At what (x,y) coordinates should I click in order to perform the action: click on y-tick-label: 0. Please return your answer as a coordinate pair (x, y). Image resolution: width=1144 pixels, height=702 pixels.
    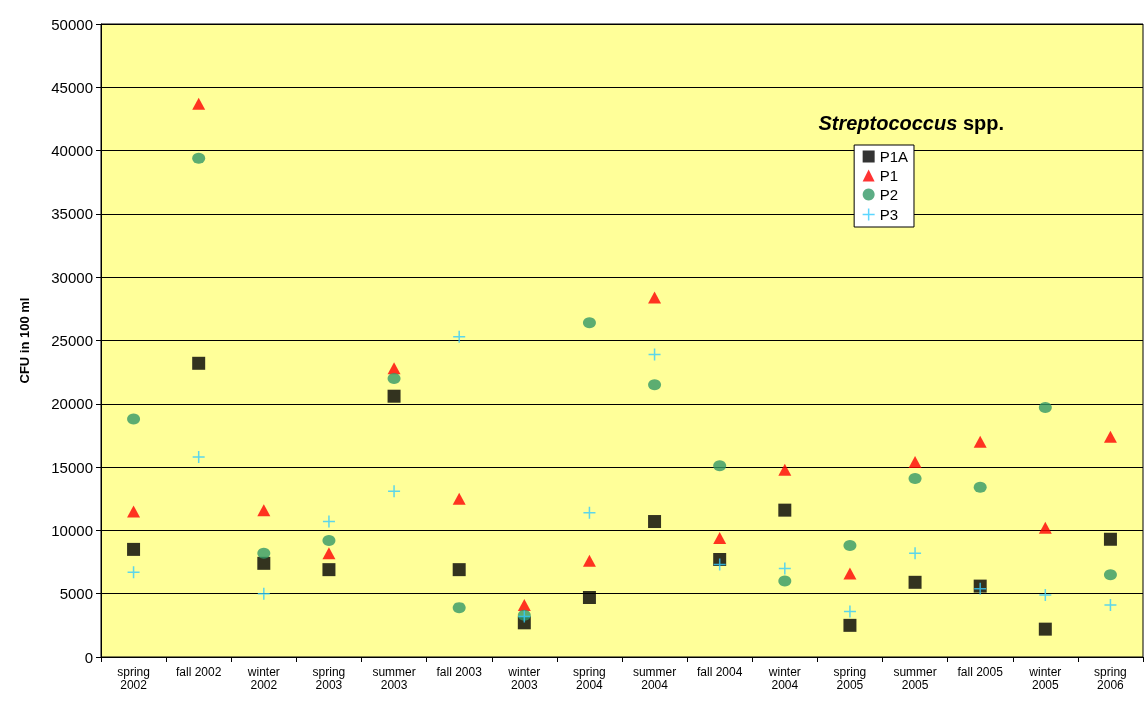
    Looking at the image, I should click on (88, 657).